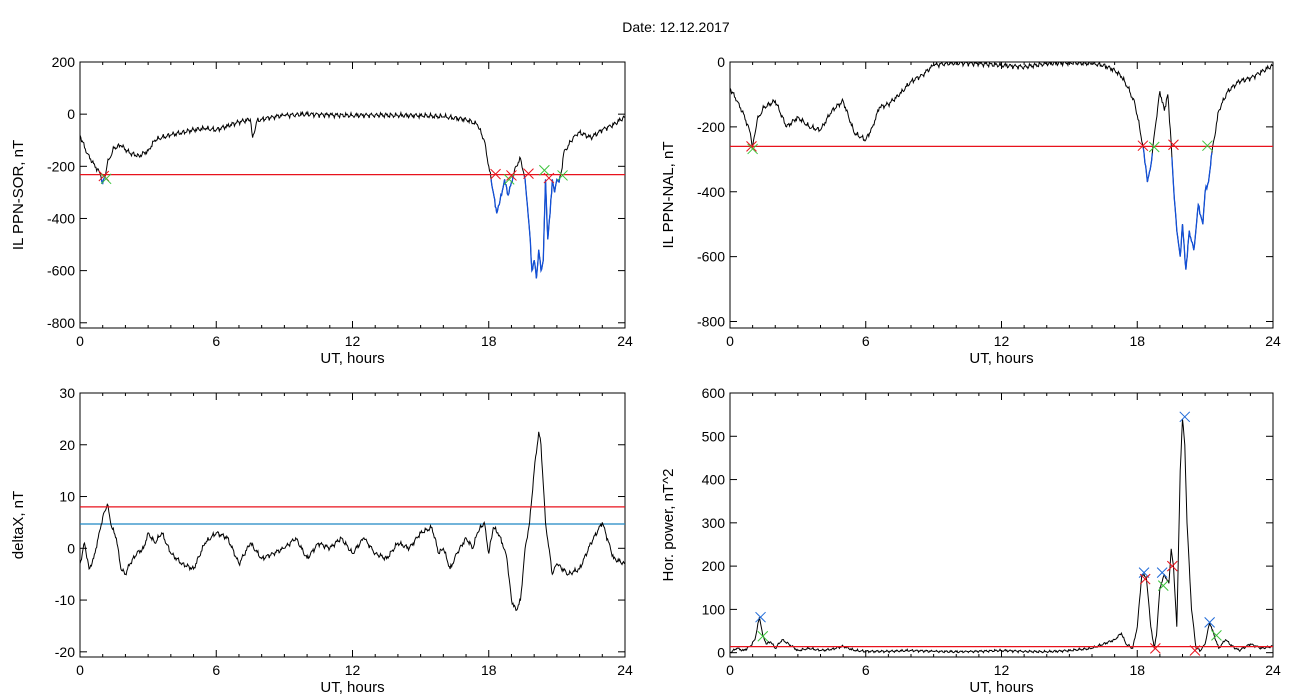 The image size is (1300, 700). I want to click on y-tick-label: 400, so click(714, 480).